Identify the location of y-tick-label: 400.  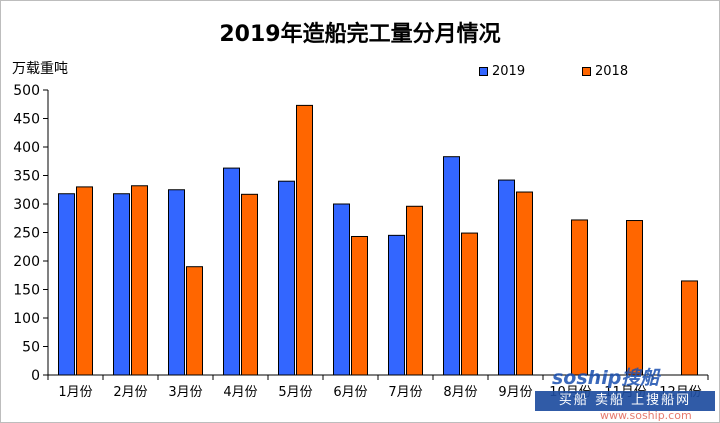
(26, 148).